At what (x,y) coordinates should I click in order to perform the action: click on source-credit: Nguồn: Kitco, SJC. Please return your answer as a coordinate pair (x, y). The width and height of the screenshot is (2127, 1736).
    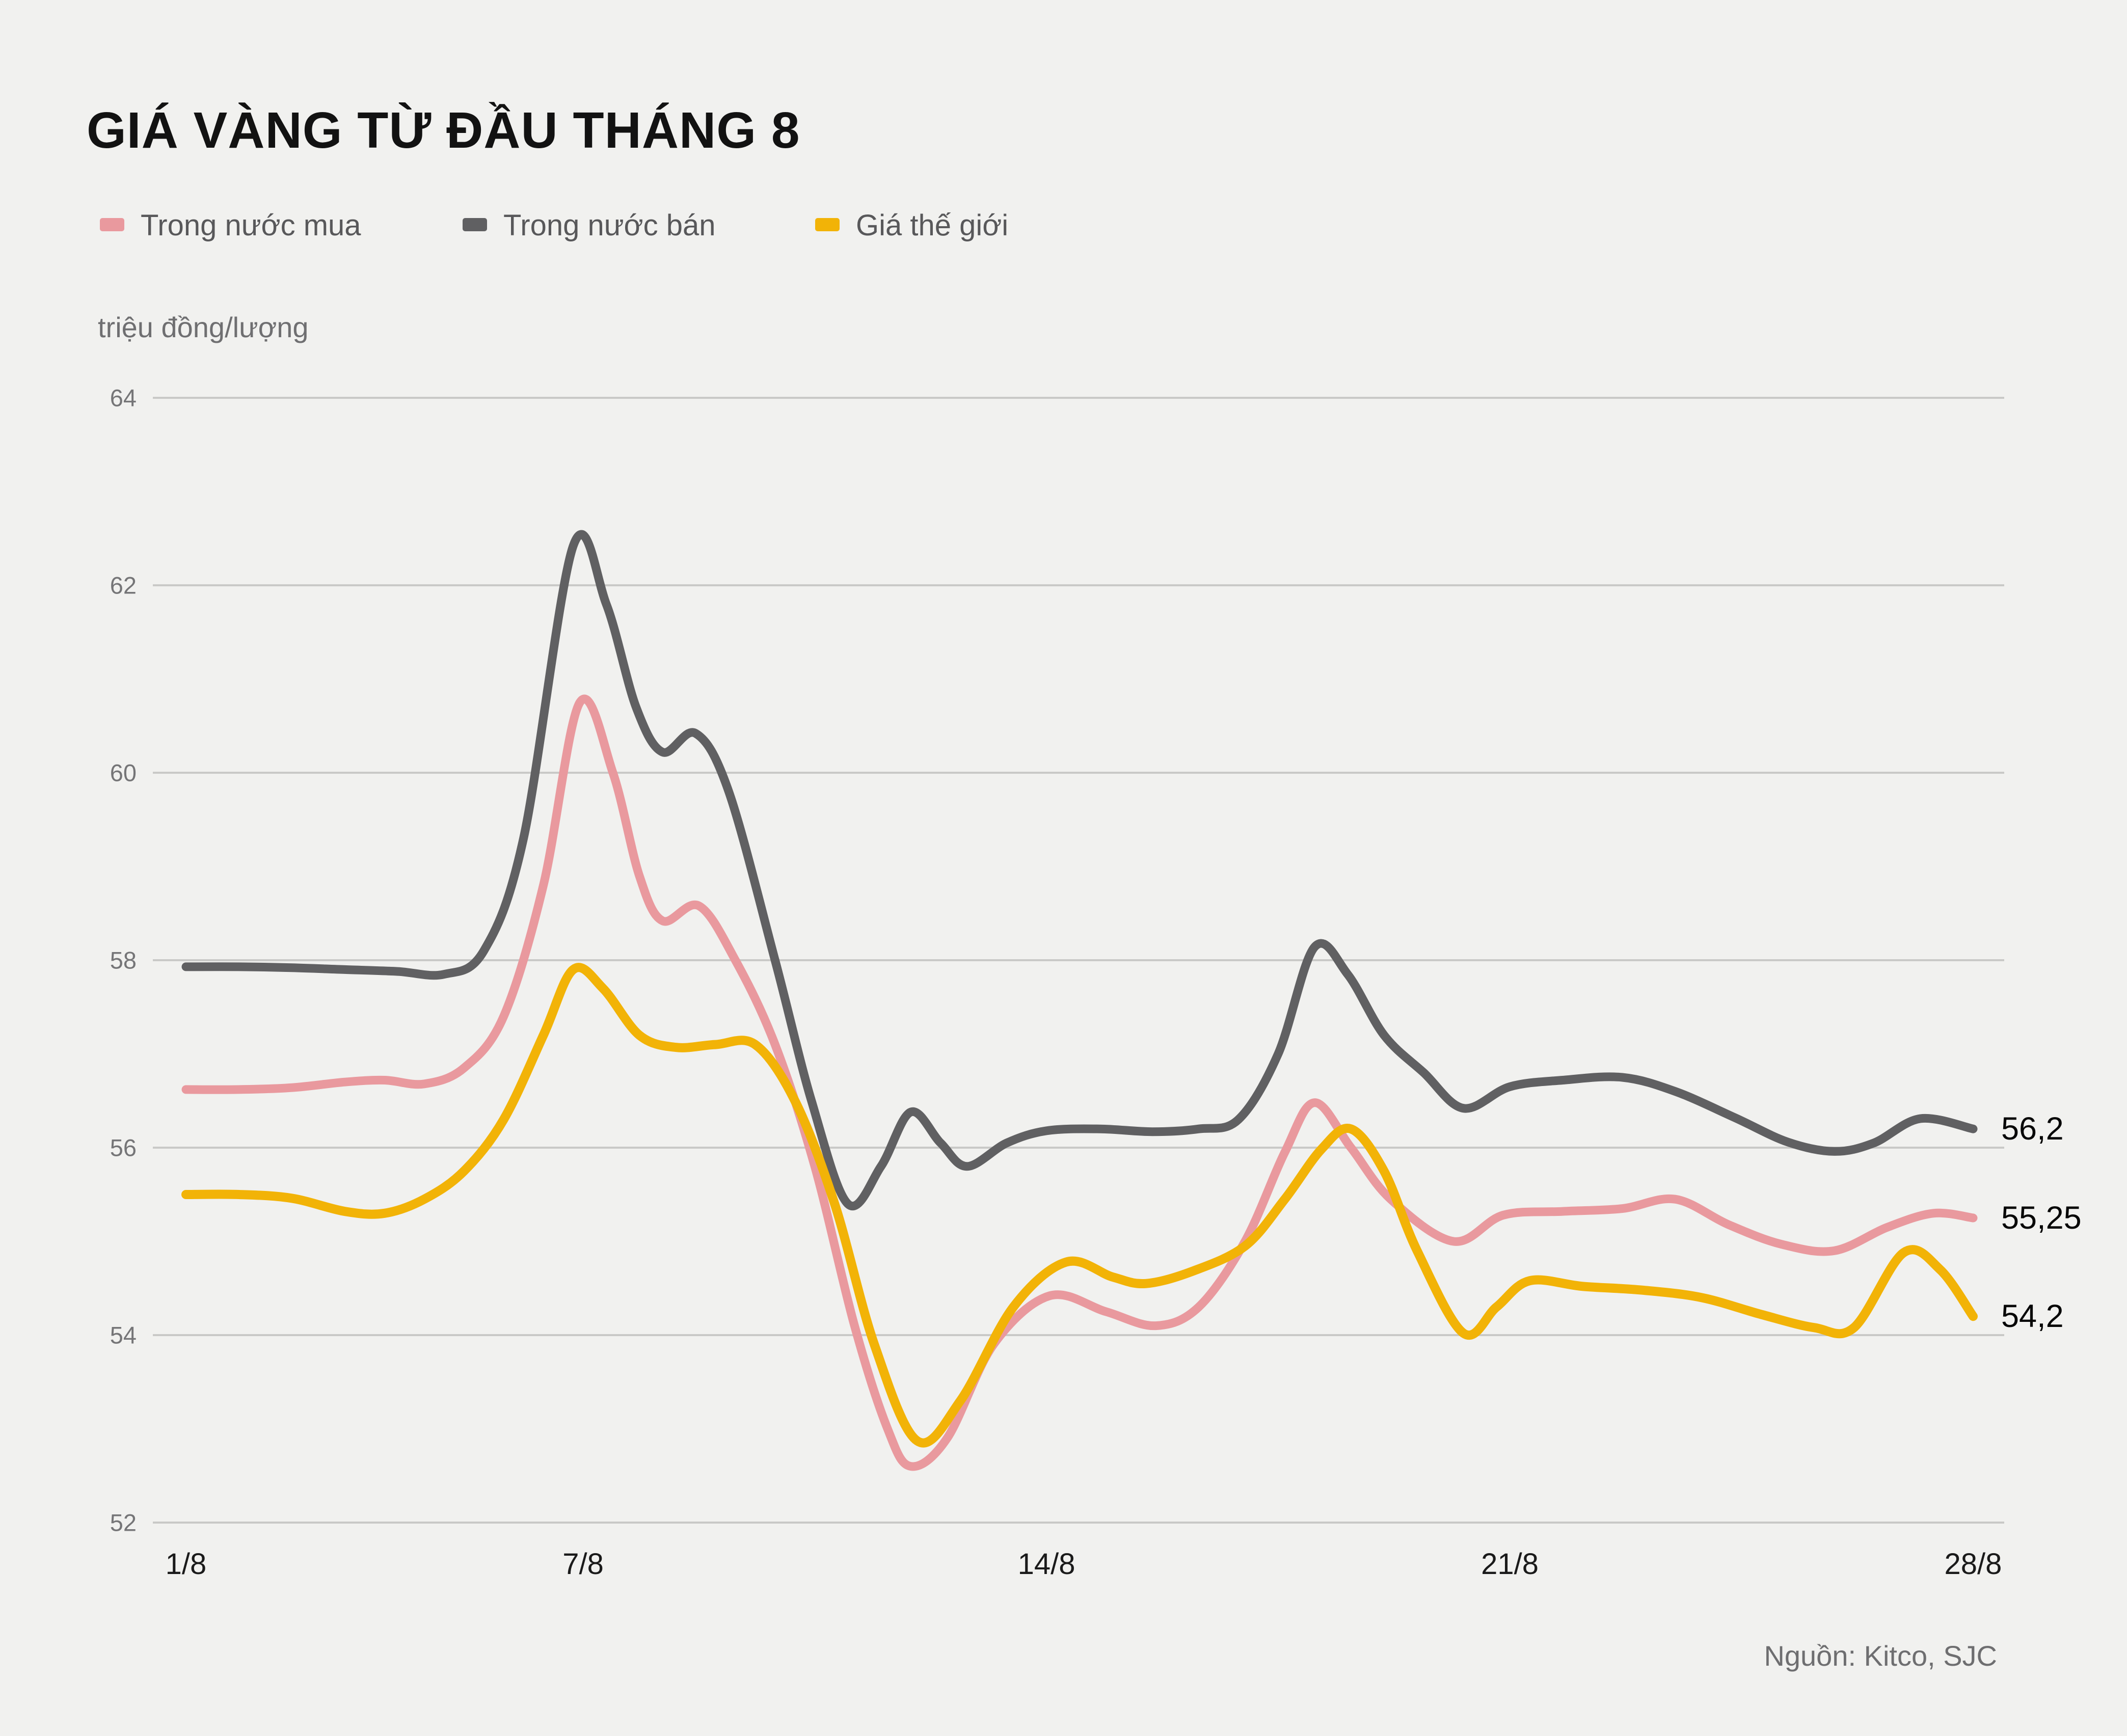
    Looking at the image, I should click on (1880, 1656).